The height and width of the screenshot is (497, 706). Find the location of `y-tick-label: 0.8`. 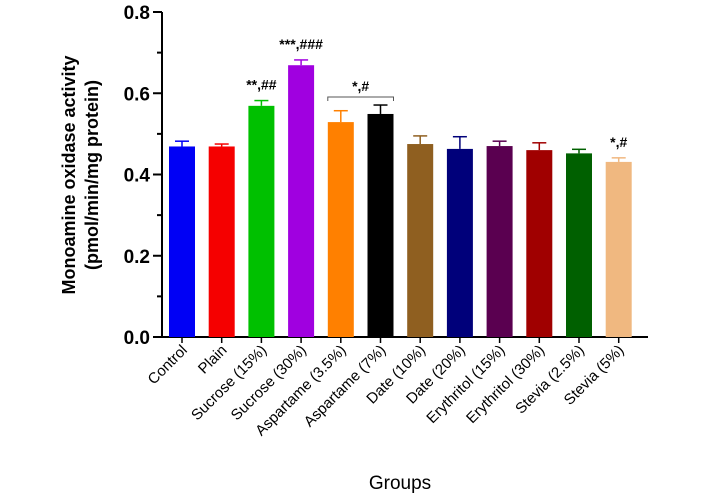

y-tick-label: 0.8 is located at coordinates (137, 13).